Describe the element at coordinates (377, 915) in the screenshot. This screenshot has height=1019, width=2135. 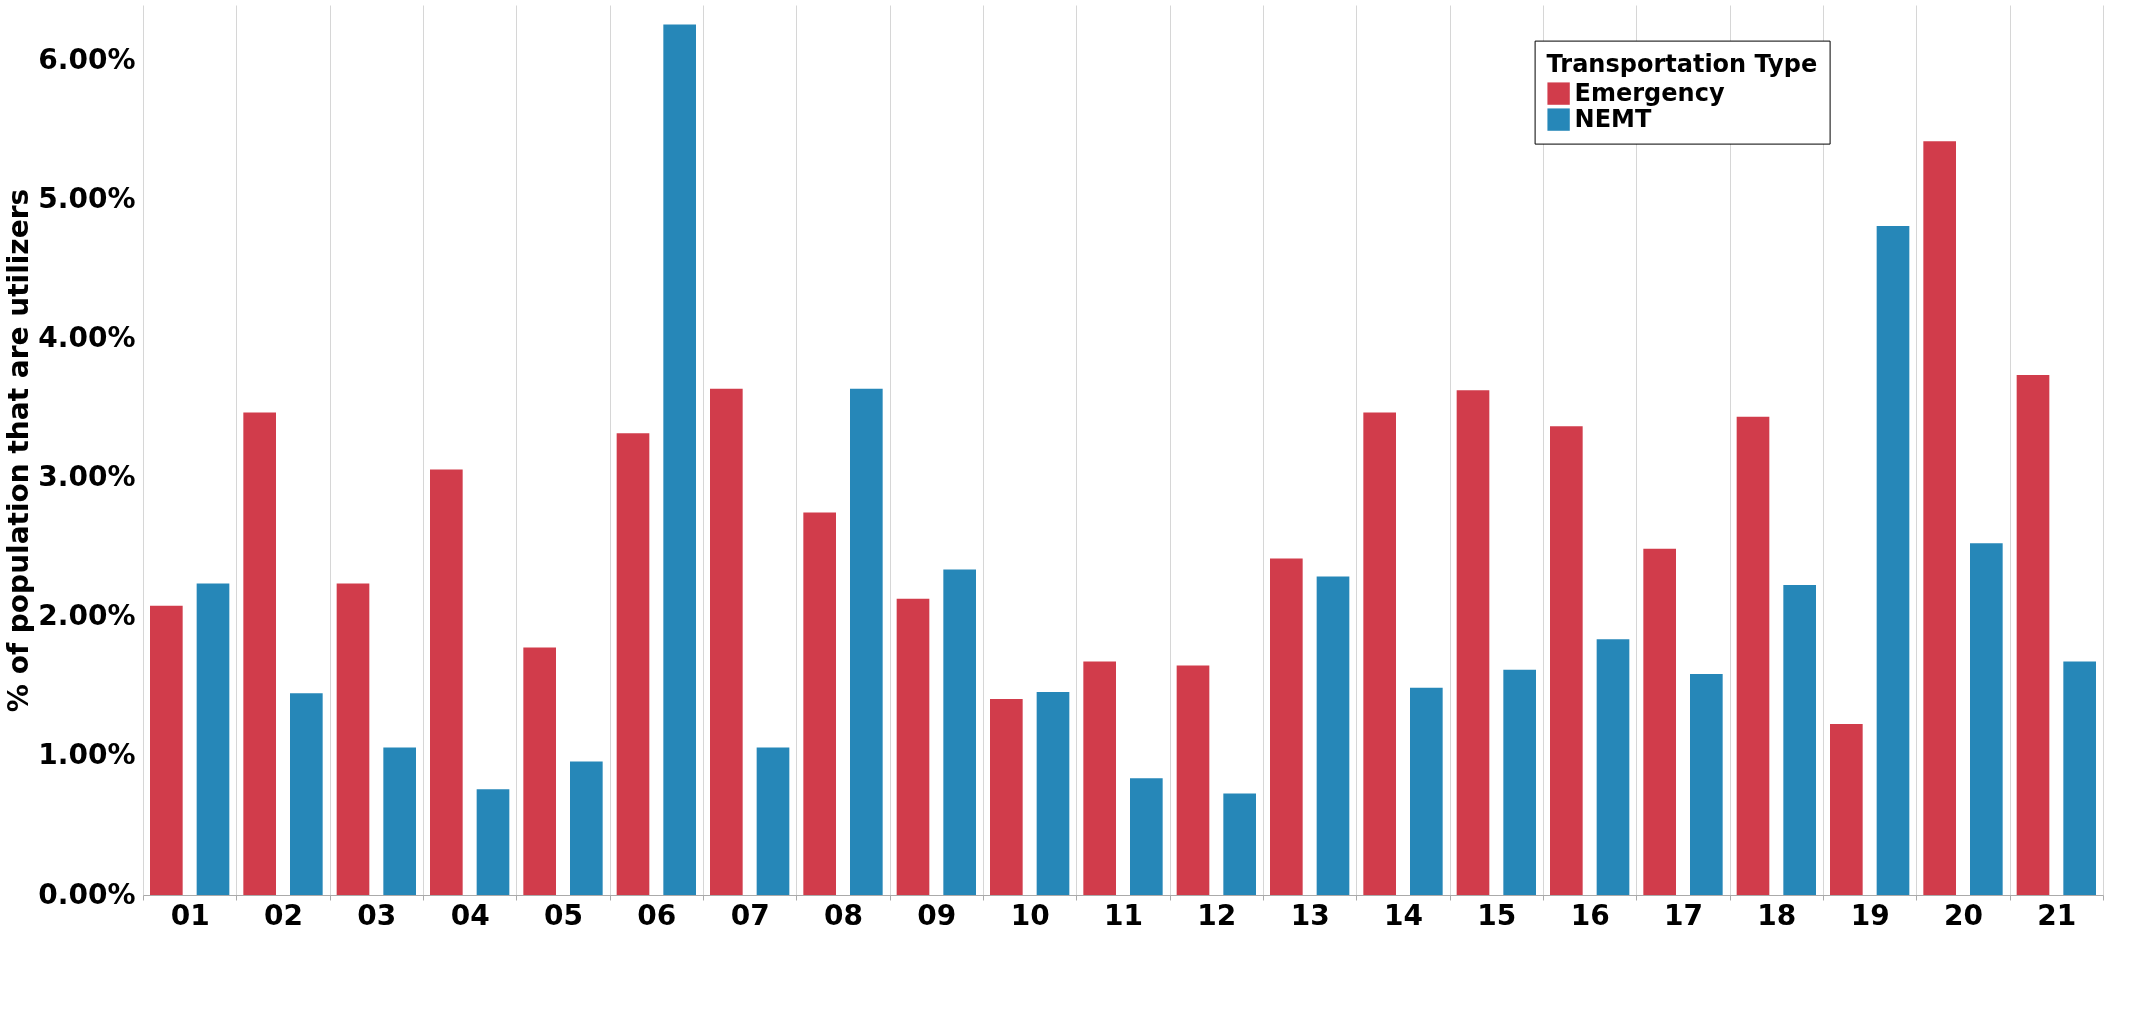
I see `x-tick-label: 03` at that location.